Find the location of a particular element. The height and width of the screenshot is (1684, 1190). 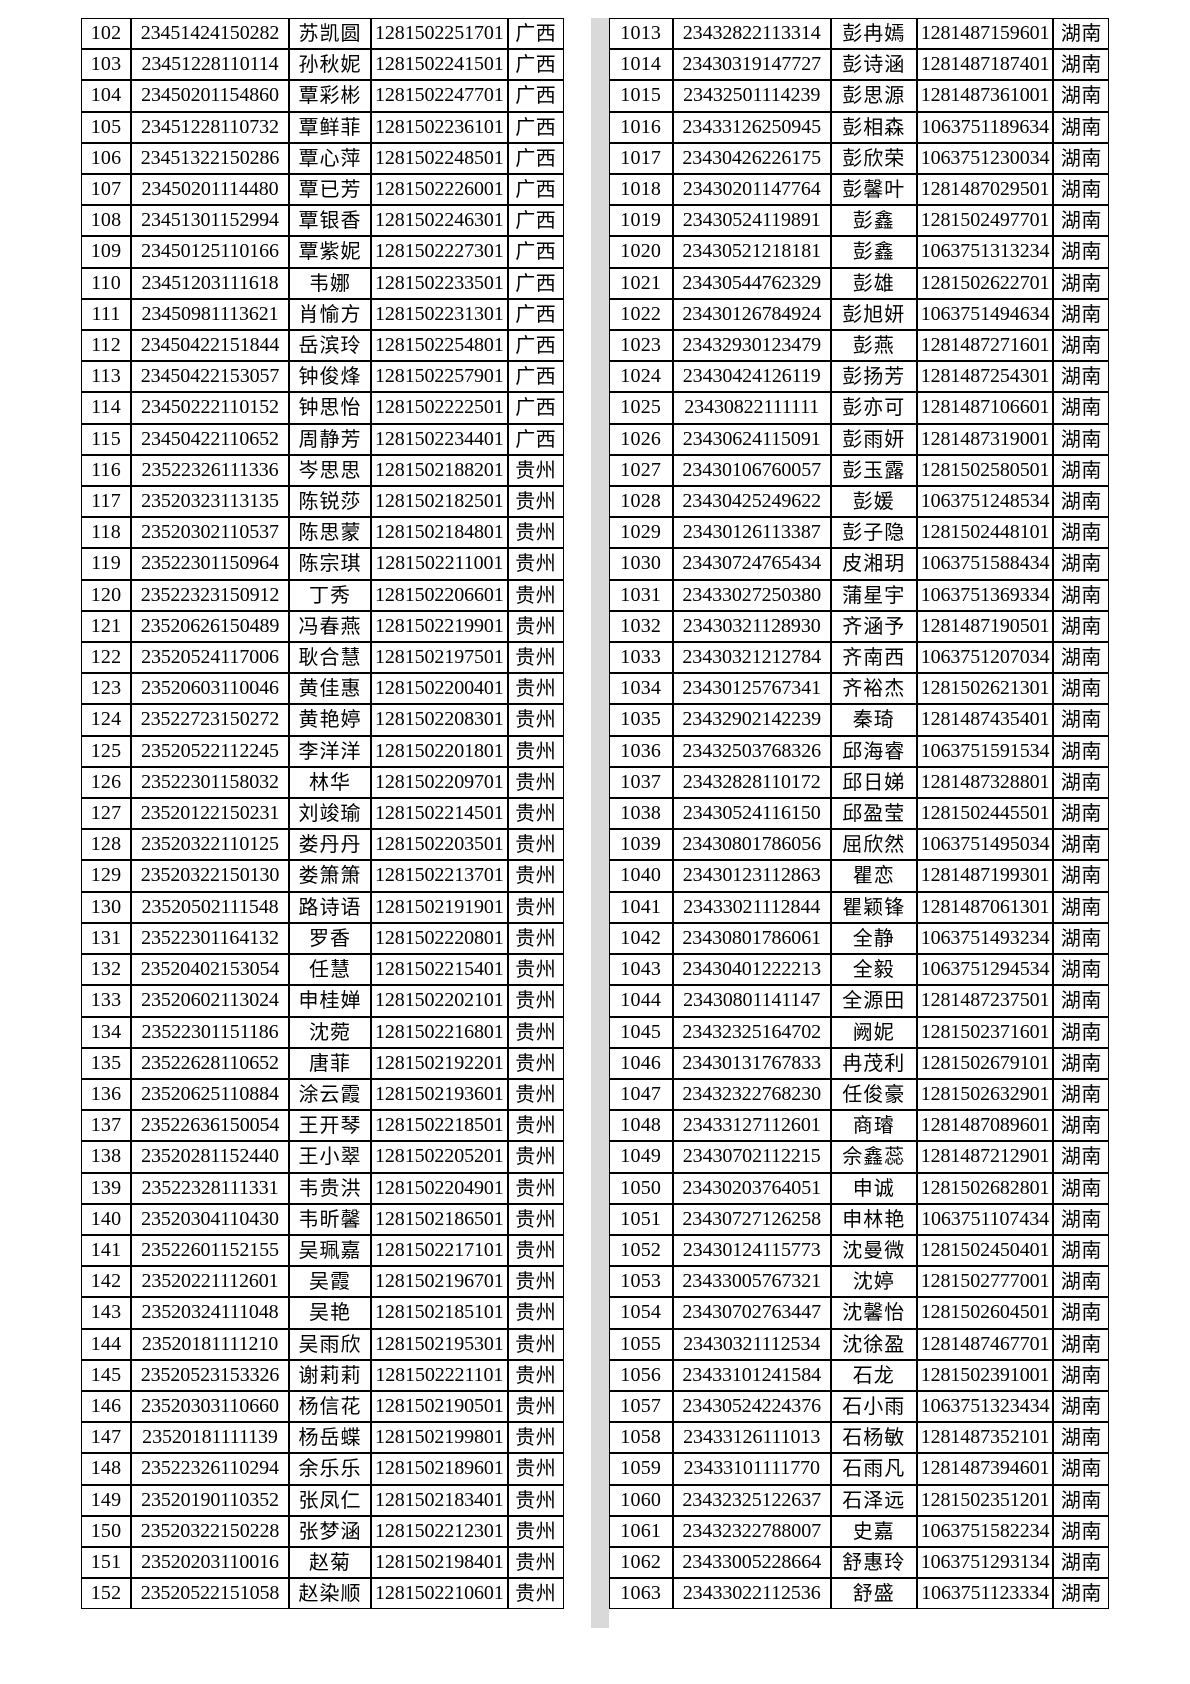

table-row: 106 23451322150286 覃心萍 1281502248501 广西 is located at coordinates (322, 158).